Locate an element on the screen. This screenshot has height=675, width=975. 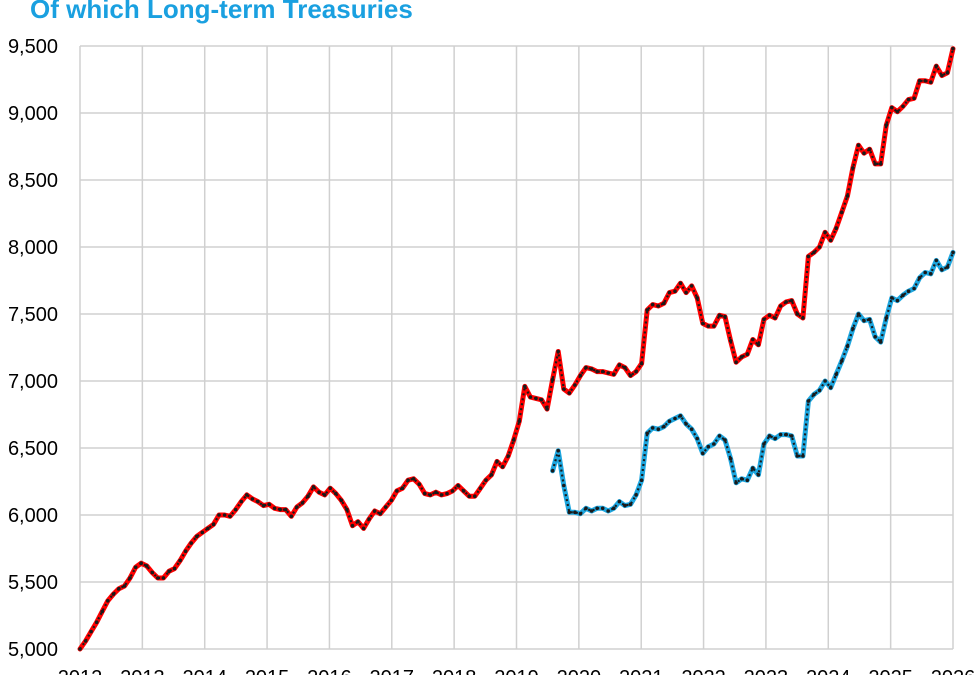
x-tick-label: 2016 is located at coordinates (329, 671).